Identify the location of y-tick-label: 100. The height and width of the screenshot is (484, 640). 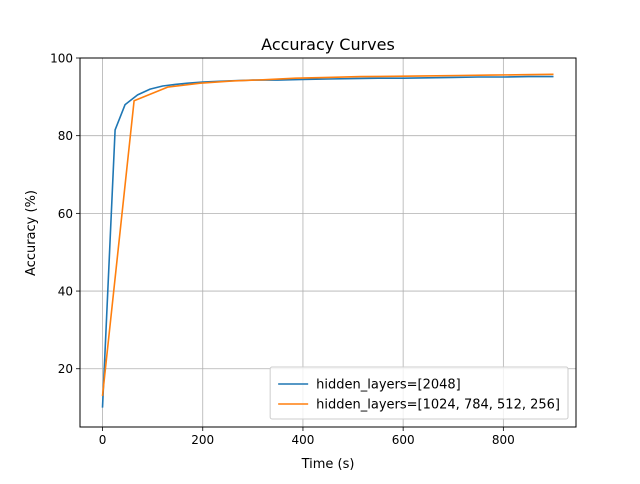
(61, 59).